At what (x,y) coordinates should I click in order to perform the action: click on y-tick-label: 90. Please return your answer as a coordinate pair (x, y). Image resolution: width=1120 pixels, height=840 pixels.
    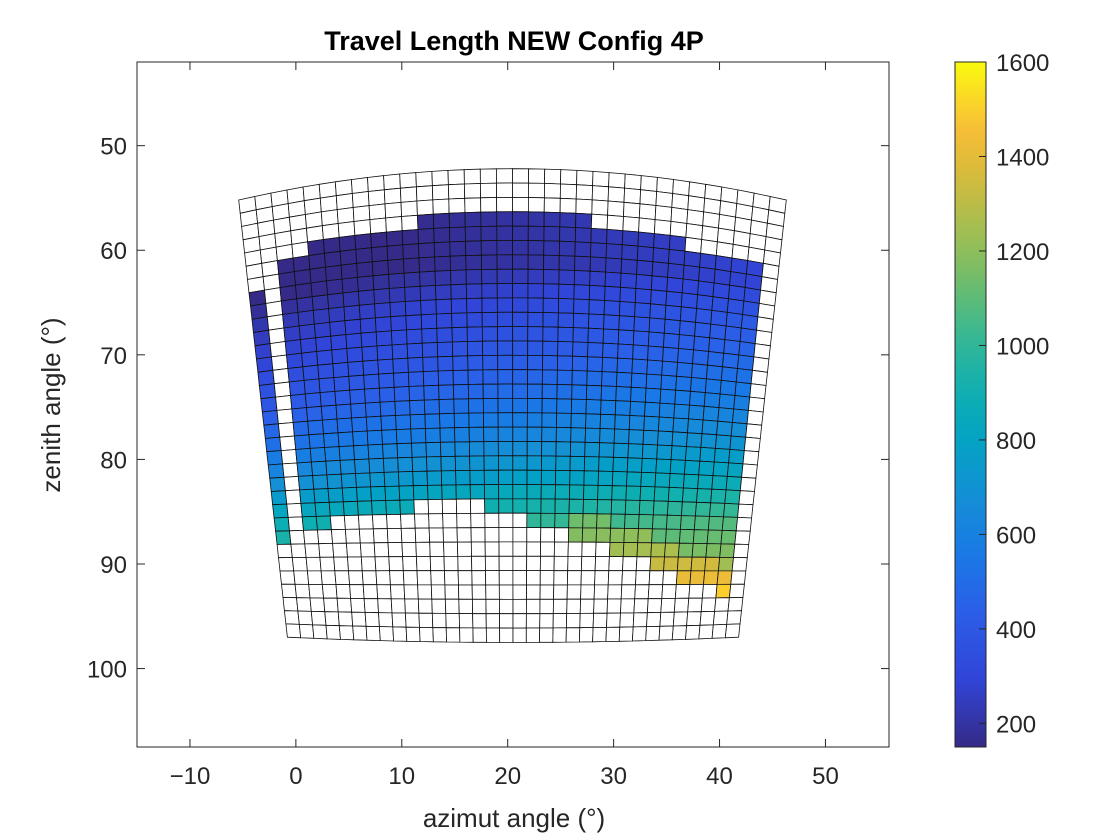
    Looking at the image, I should click on (113, 565).